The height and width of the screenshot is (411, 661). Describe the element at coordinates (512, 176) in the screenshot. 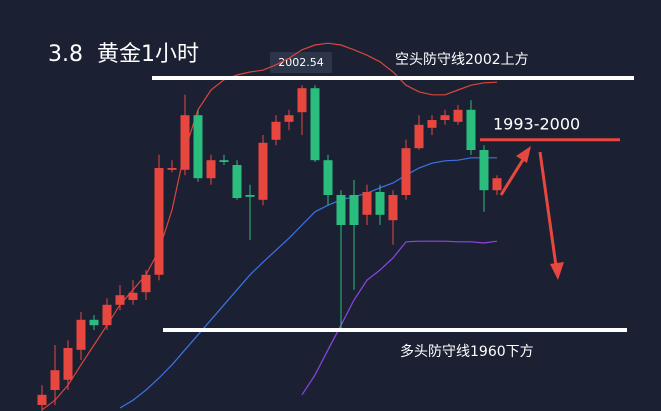

I see `arrow-up` at that location.